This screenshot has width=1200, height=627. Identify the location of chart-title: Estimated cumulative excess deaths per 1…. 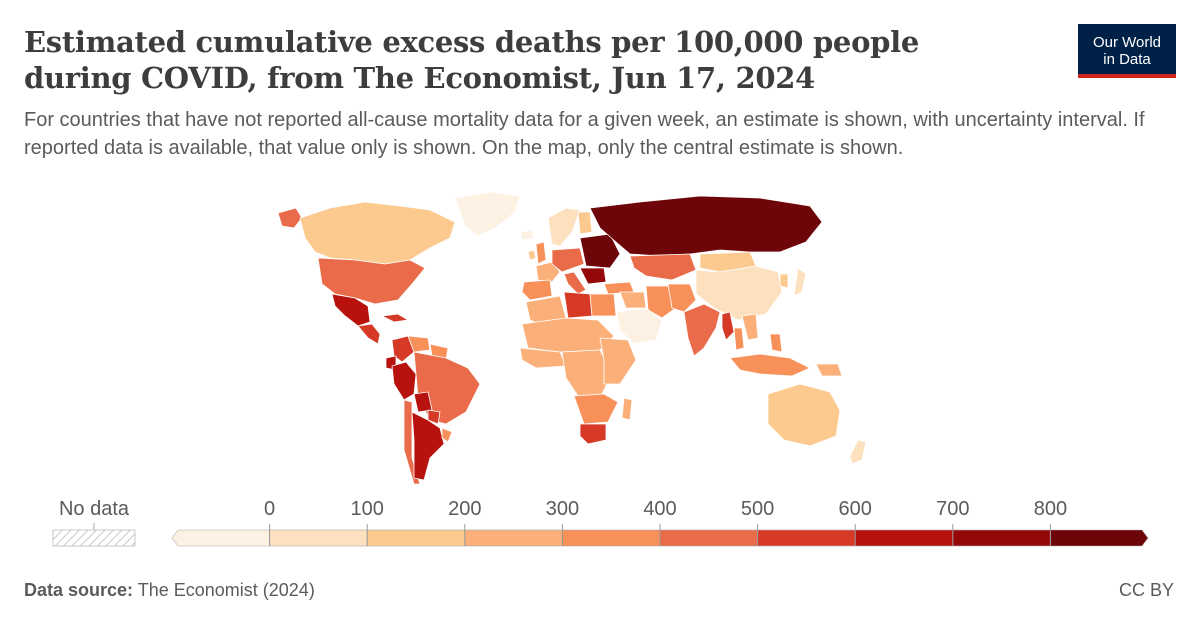
(471, 60).